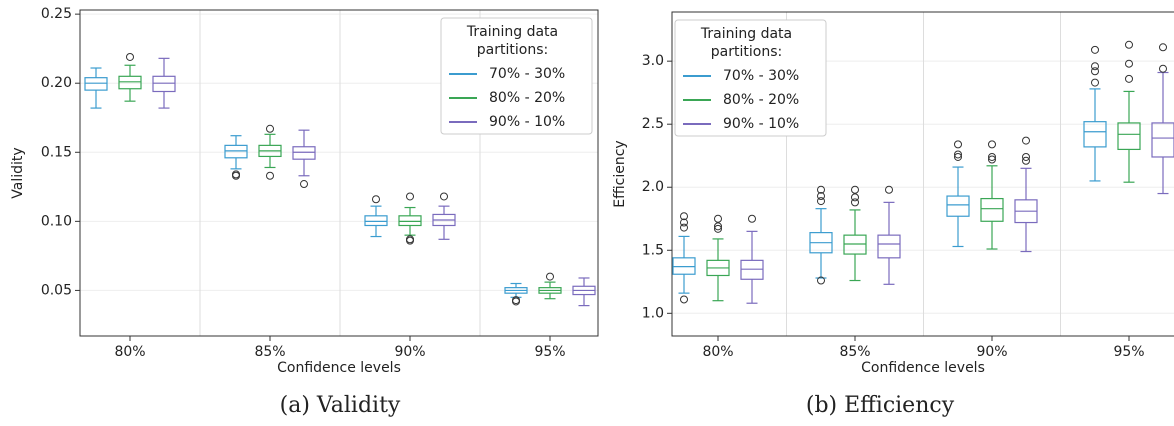 The image size is (1174, 426). I want to click on y-tick-label: 1.0, so click(653, 313).